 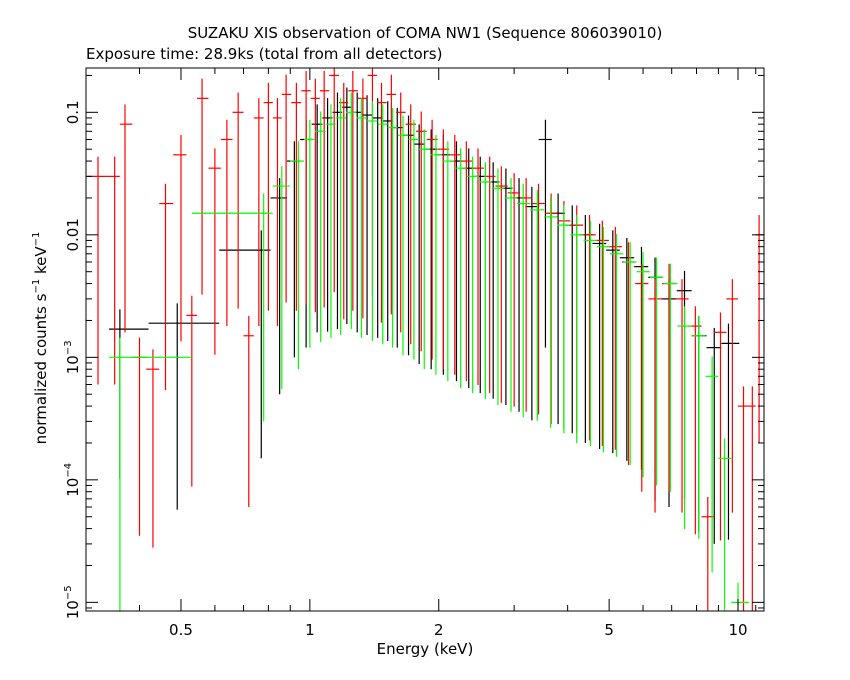 What do you see at coordinates (41, 262) in the screenshot?
I see `y-axis-label-mid: keV` at bounding box center [41, 262].